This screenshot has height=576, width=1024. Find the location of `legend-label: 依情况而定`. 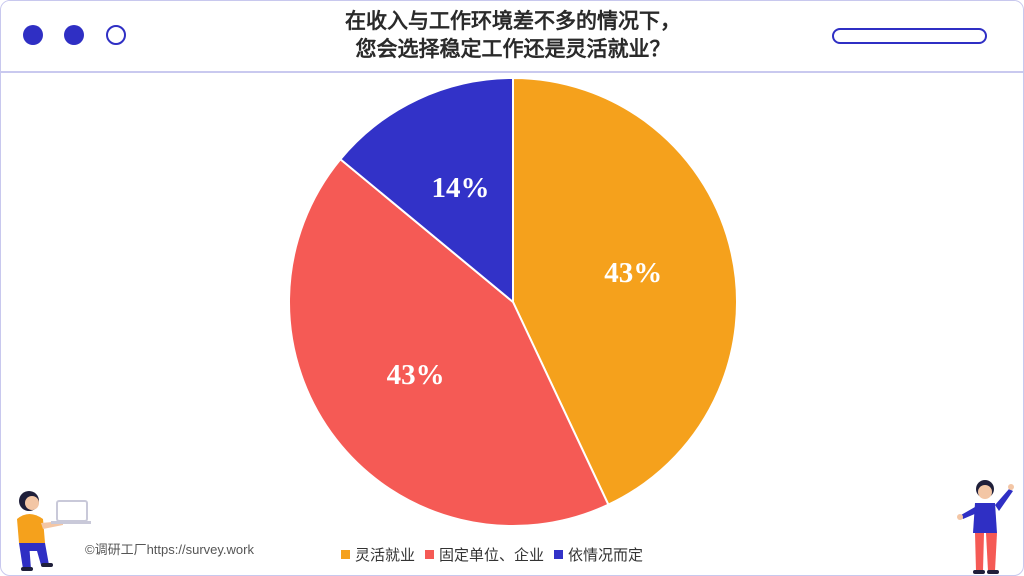

legend-label: 依情况而定 is located at coordinates (606, 554).